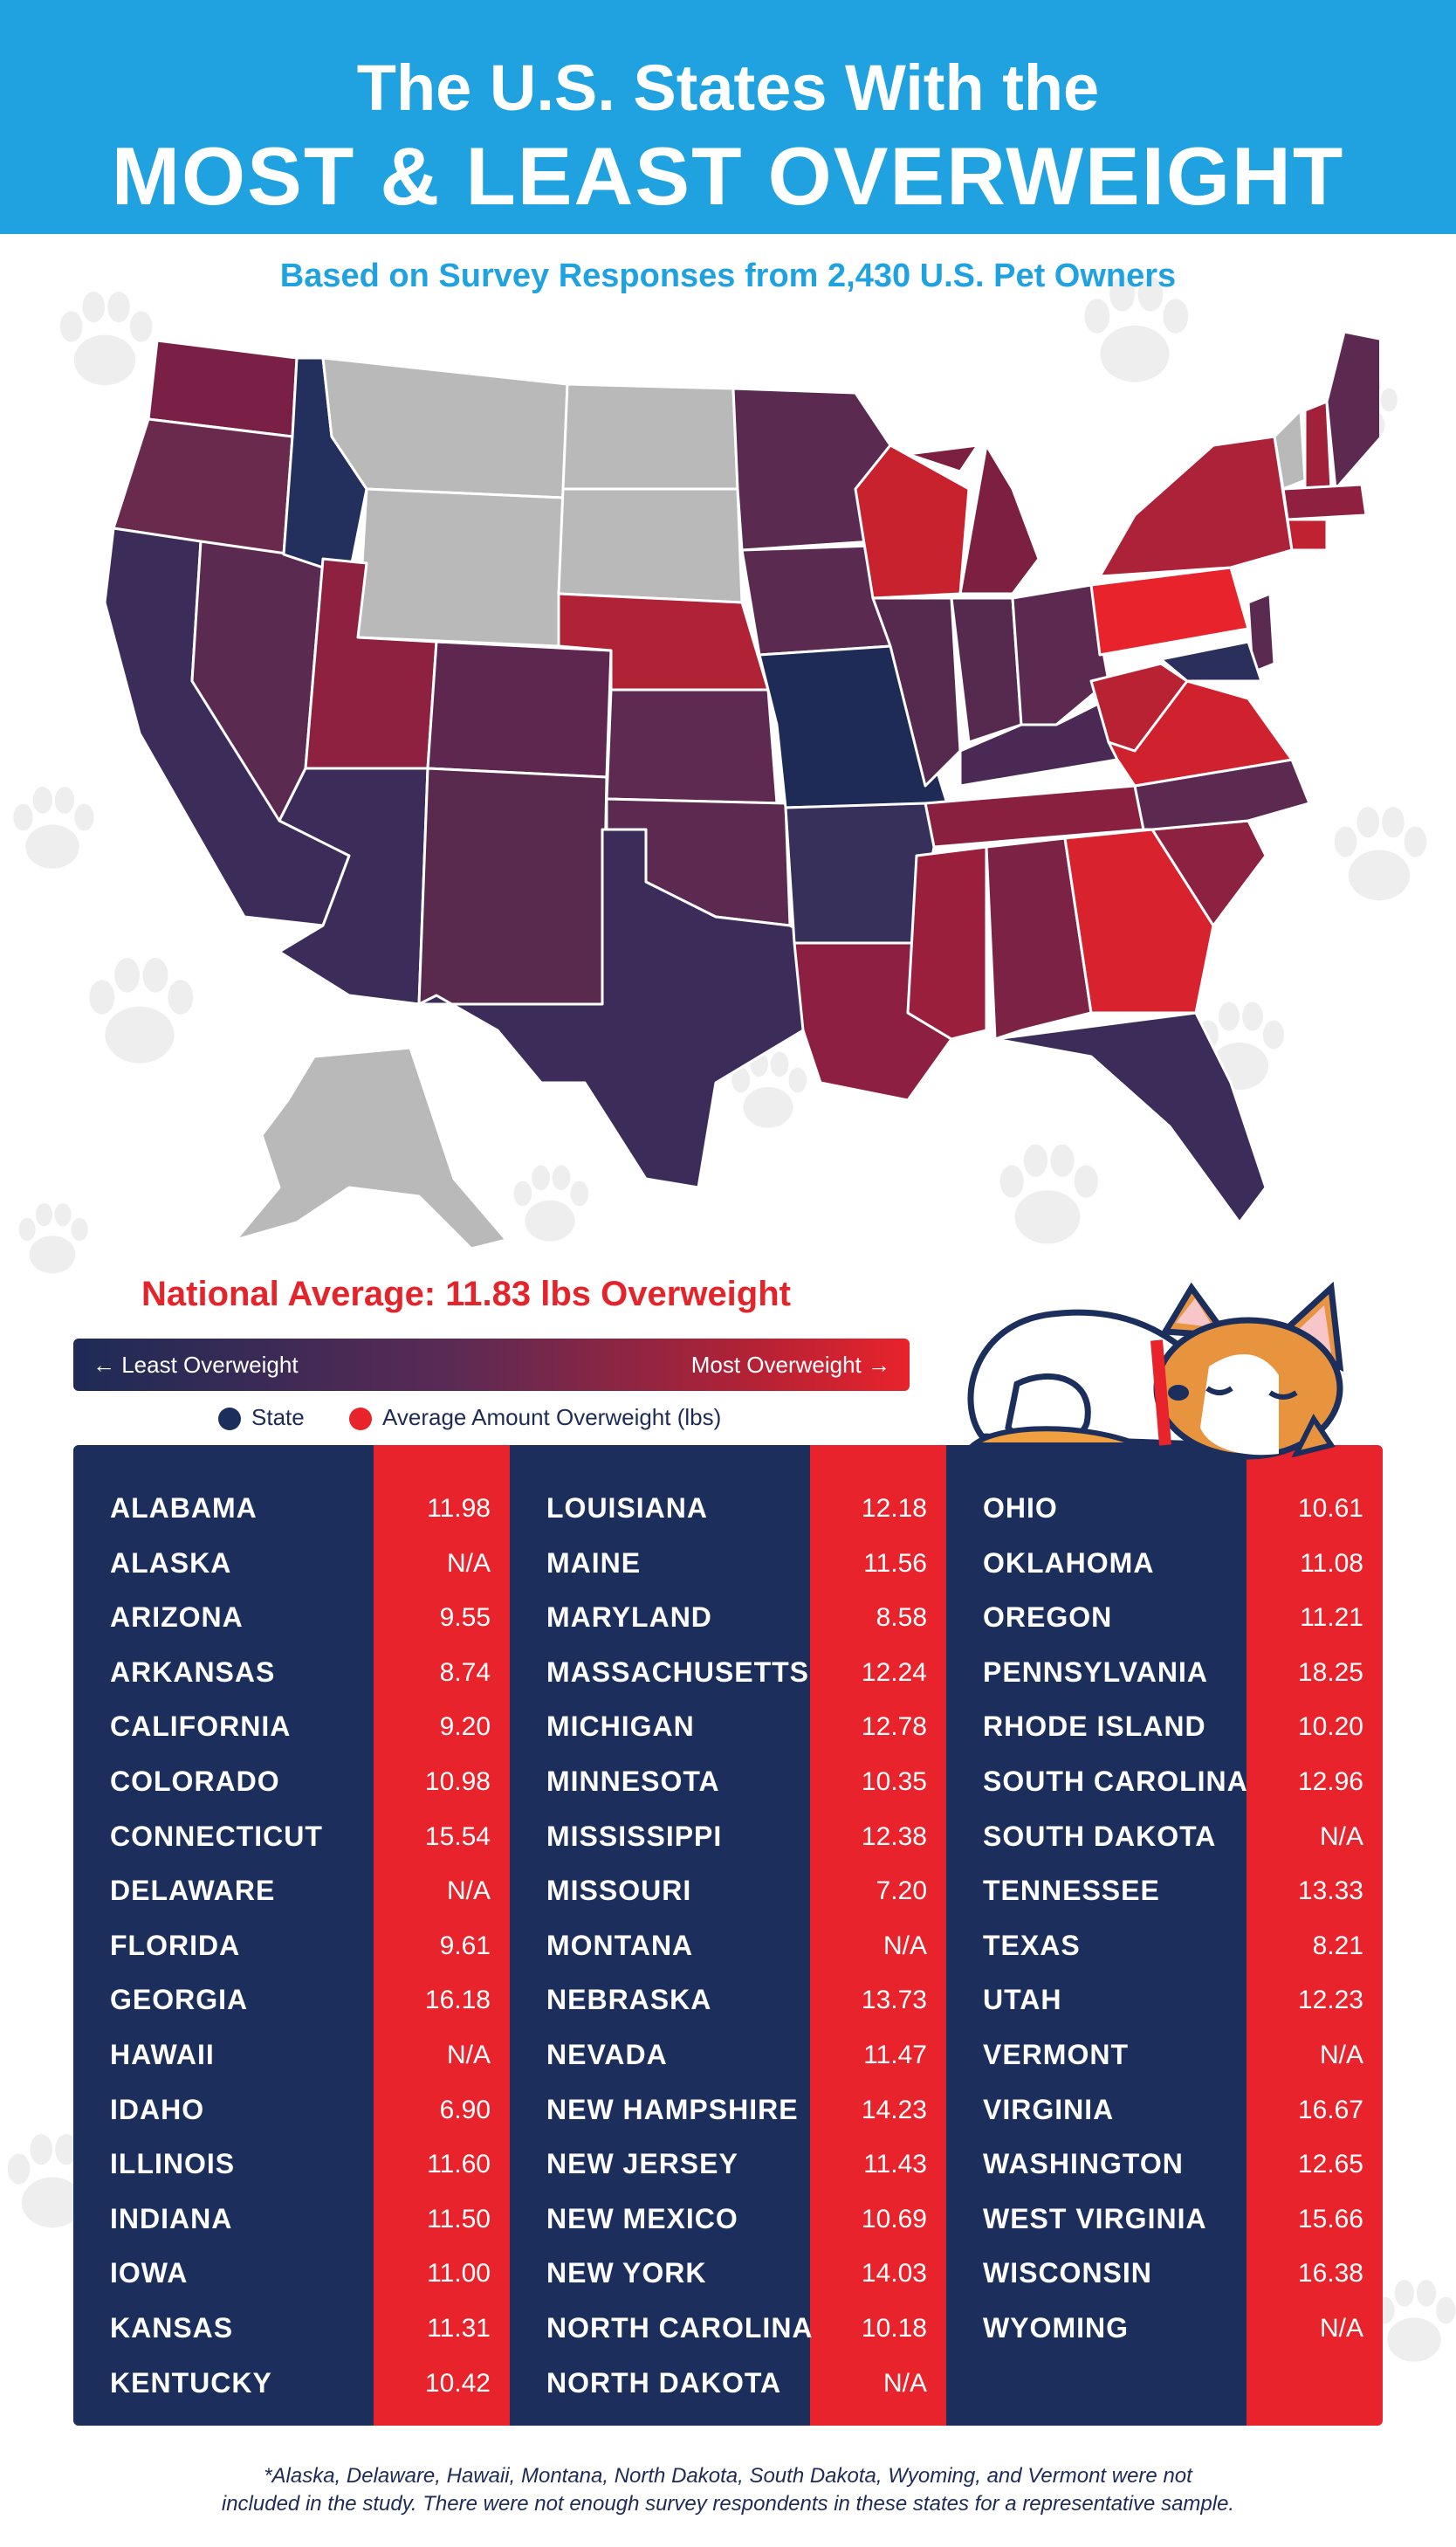  What do you see at coordinates (465, 1618) in the screenshot?
I see `state-value: 9.55` at bounding box center [465, 1618].